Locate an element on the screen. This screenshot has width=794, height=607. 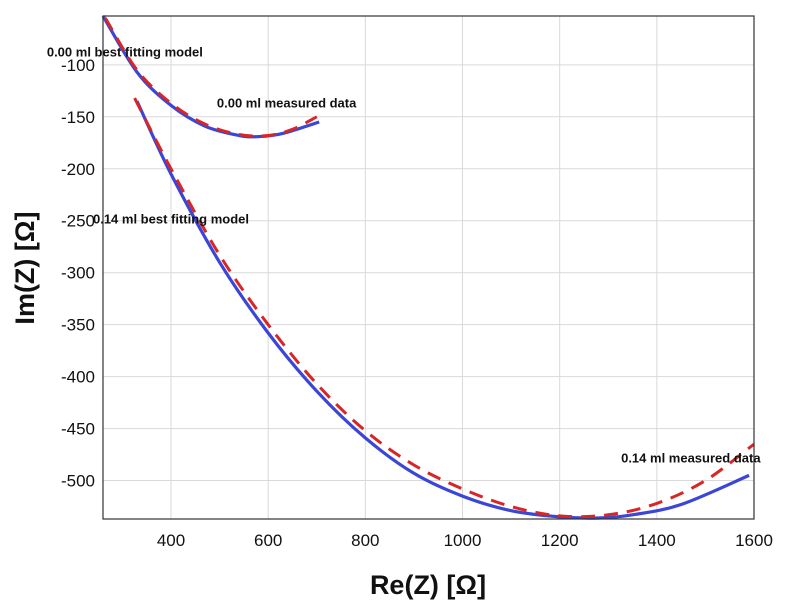
x-tick-label: 1000 is located at coordinates (463, 540).